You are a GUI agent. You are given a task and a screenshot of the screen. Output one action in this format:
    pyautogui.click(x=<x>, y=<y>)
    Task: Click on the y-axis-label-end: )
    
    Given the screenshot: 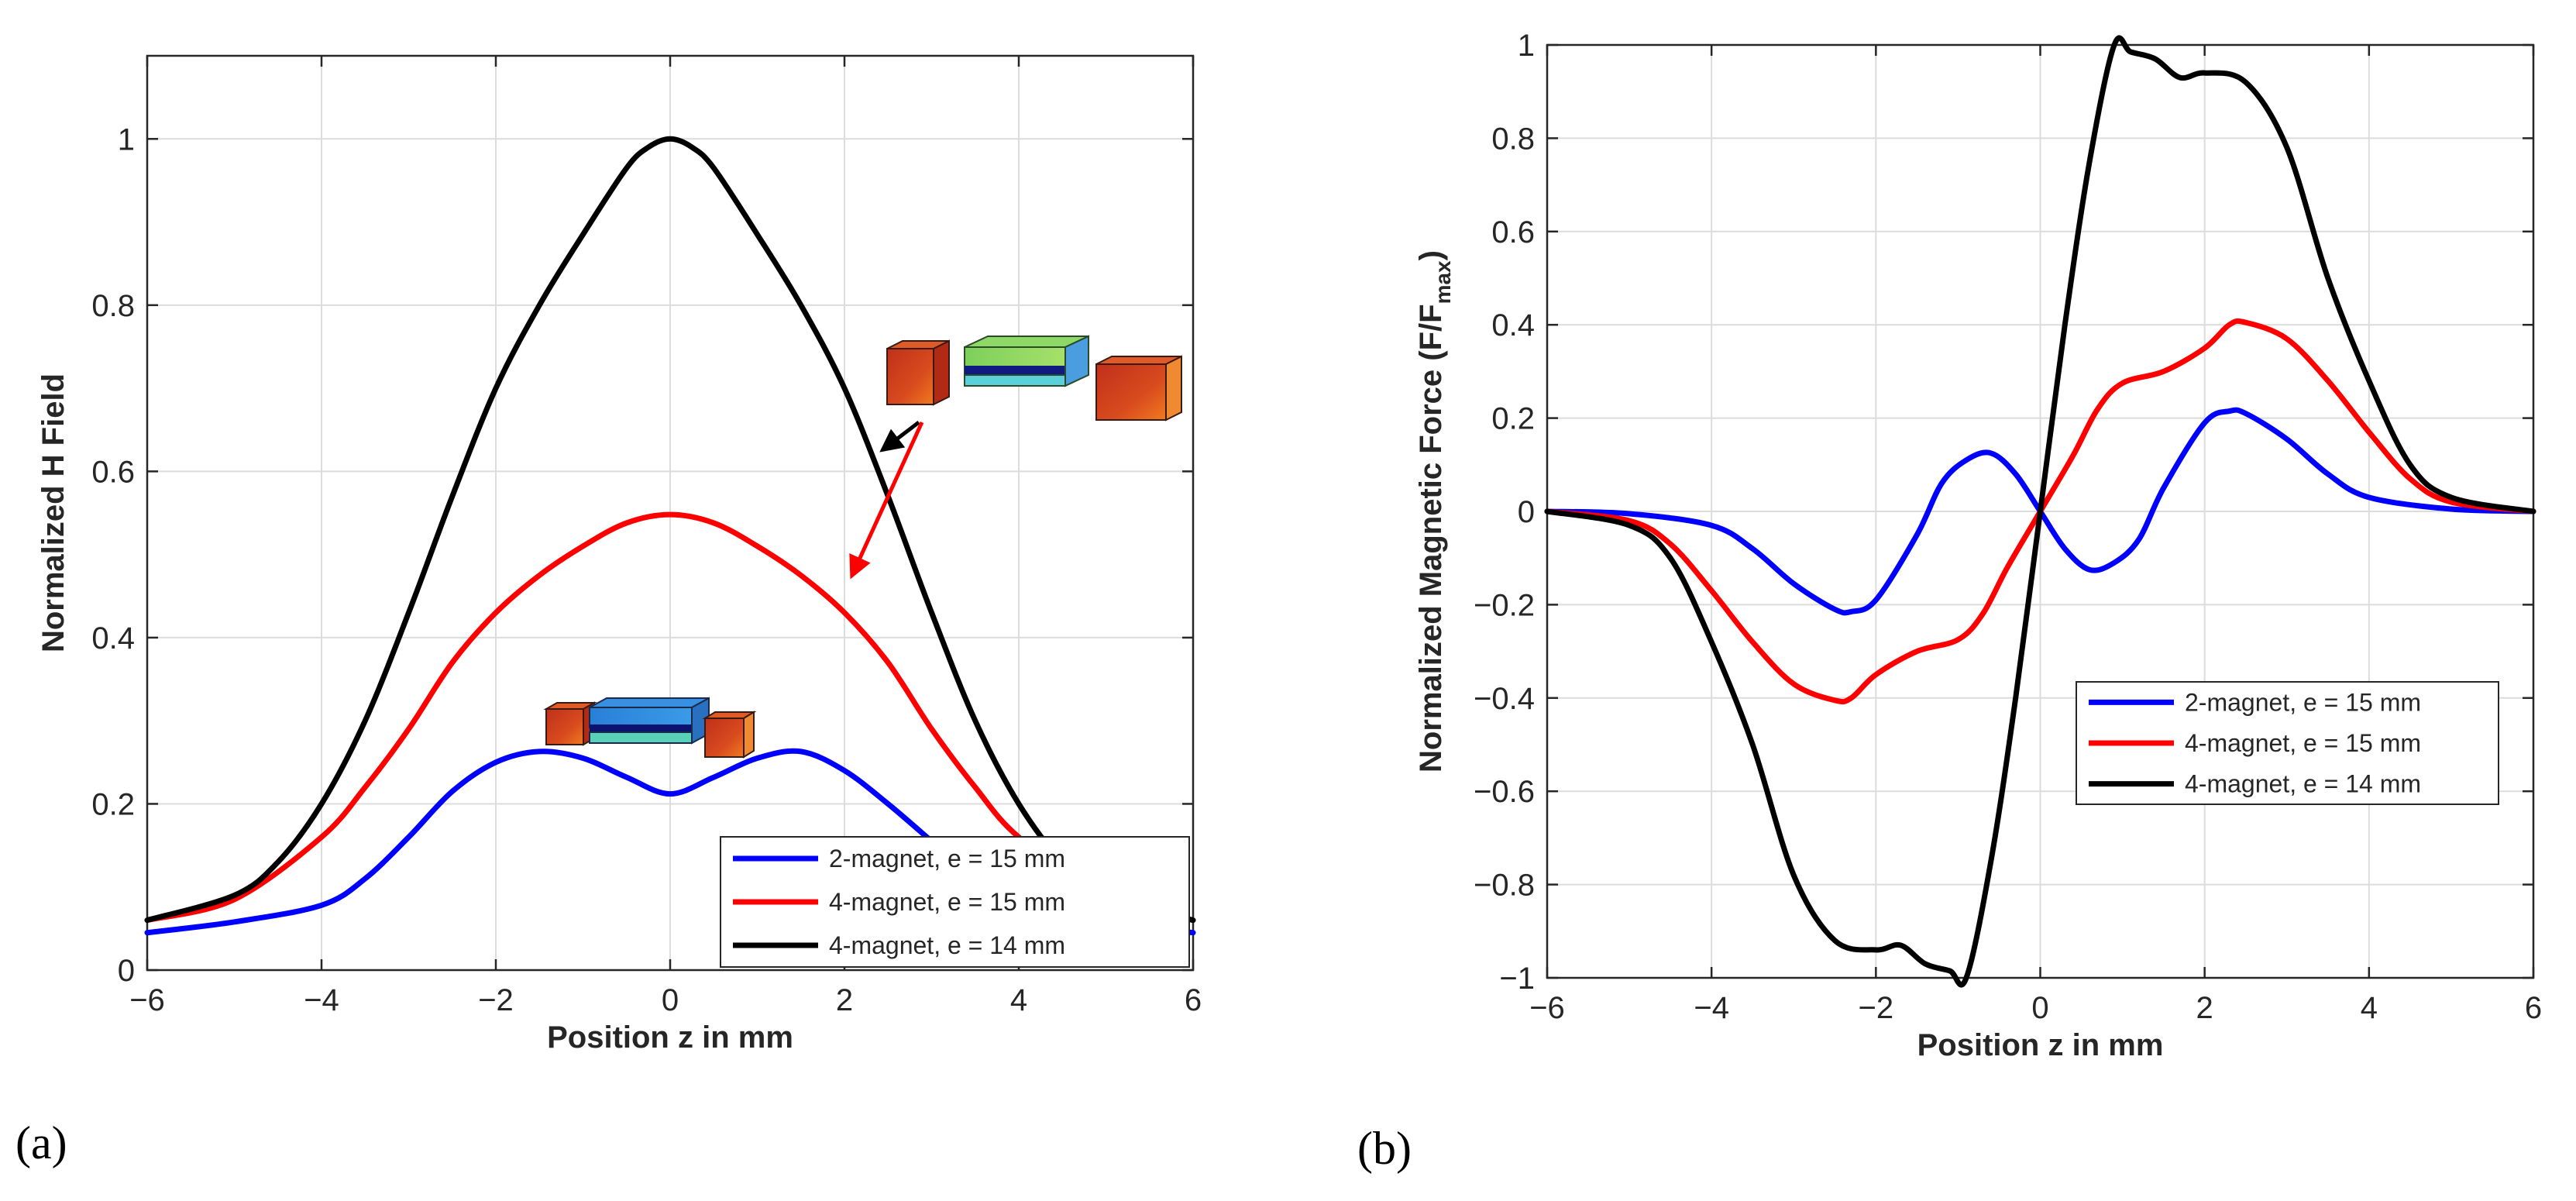 What is the action you would take?
    pyautogui.click(x=1431, y=255)
    